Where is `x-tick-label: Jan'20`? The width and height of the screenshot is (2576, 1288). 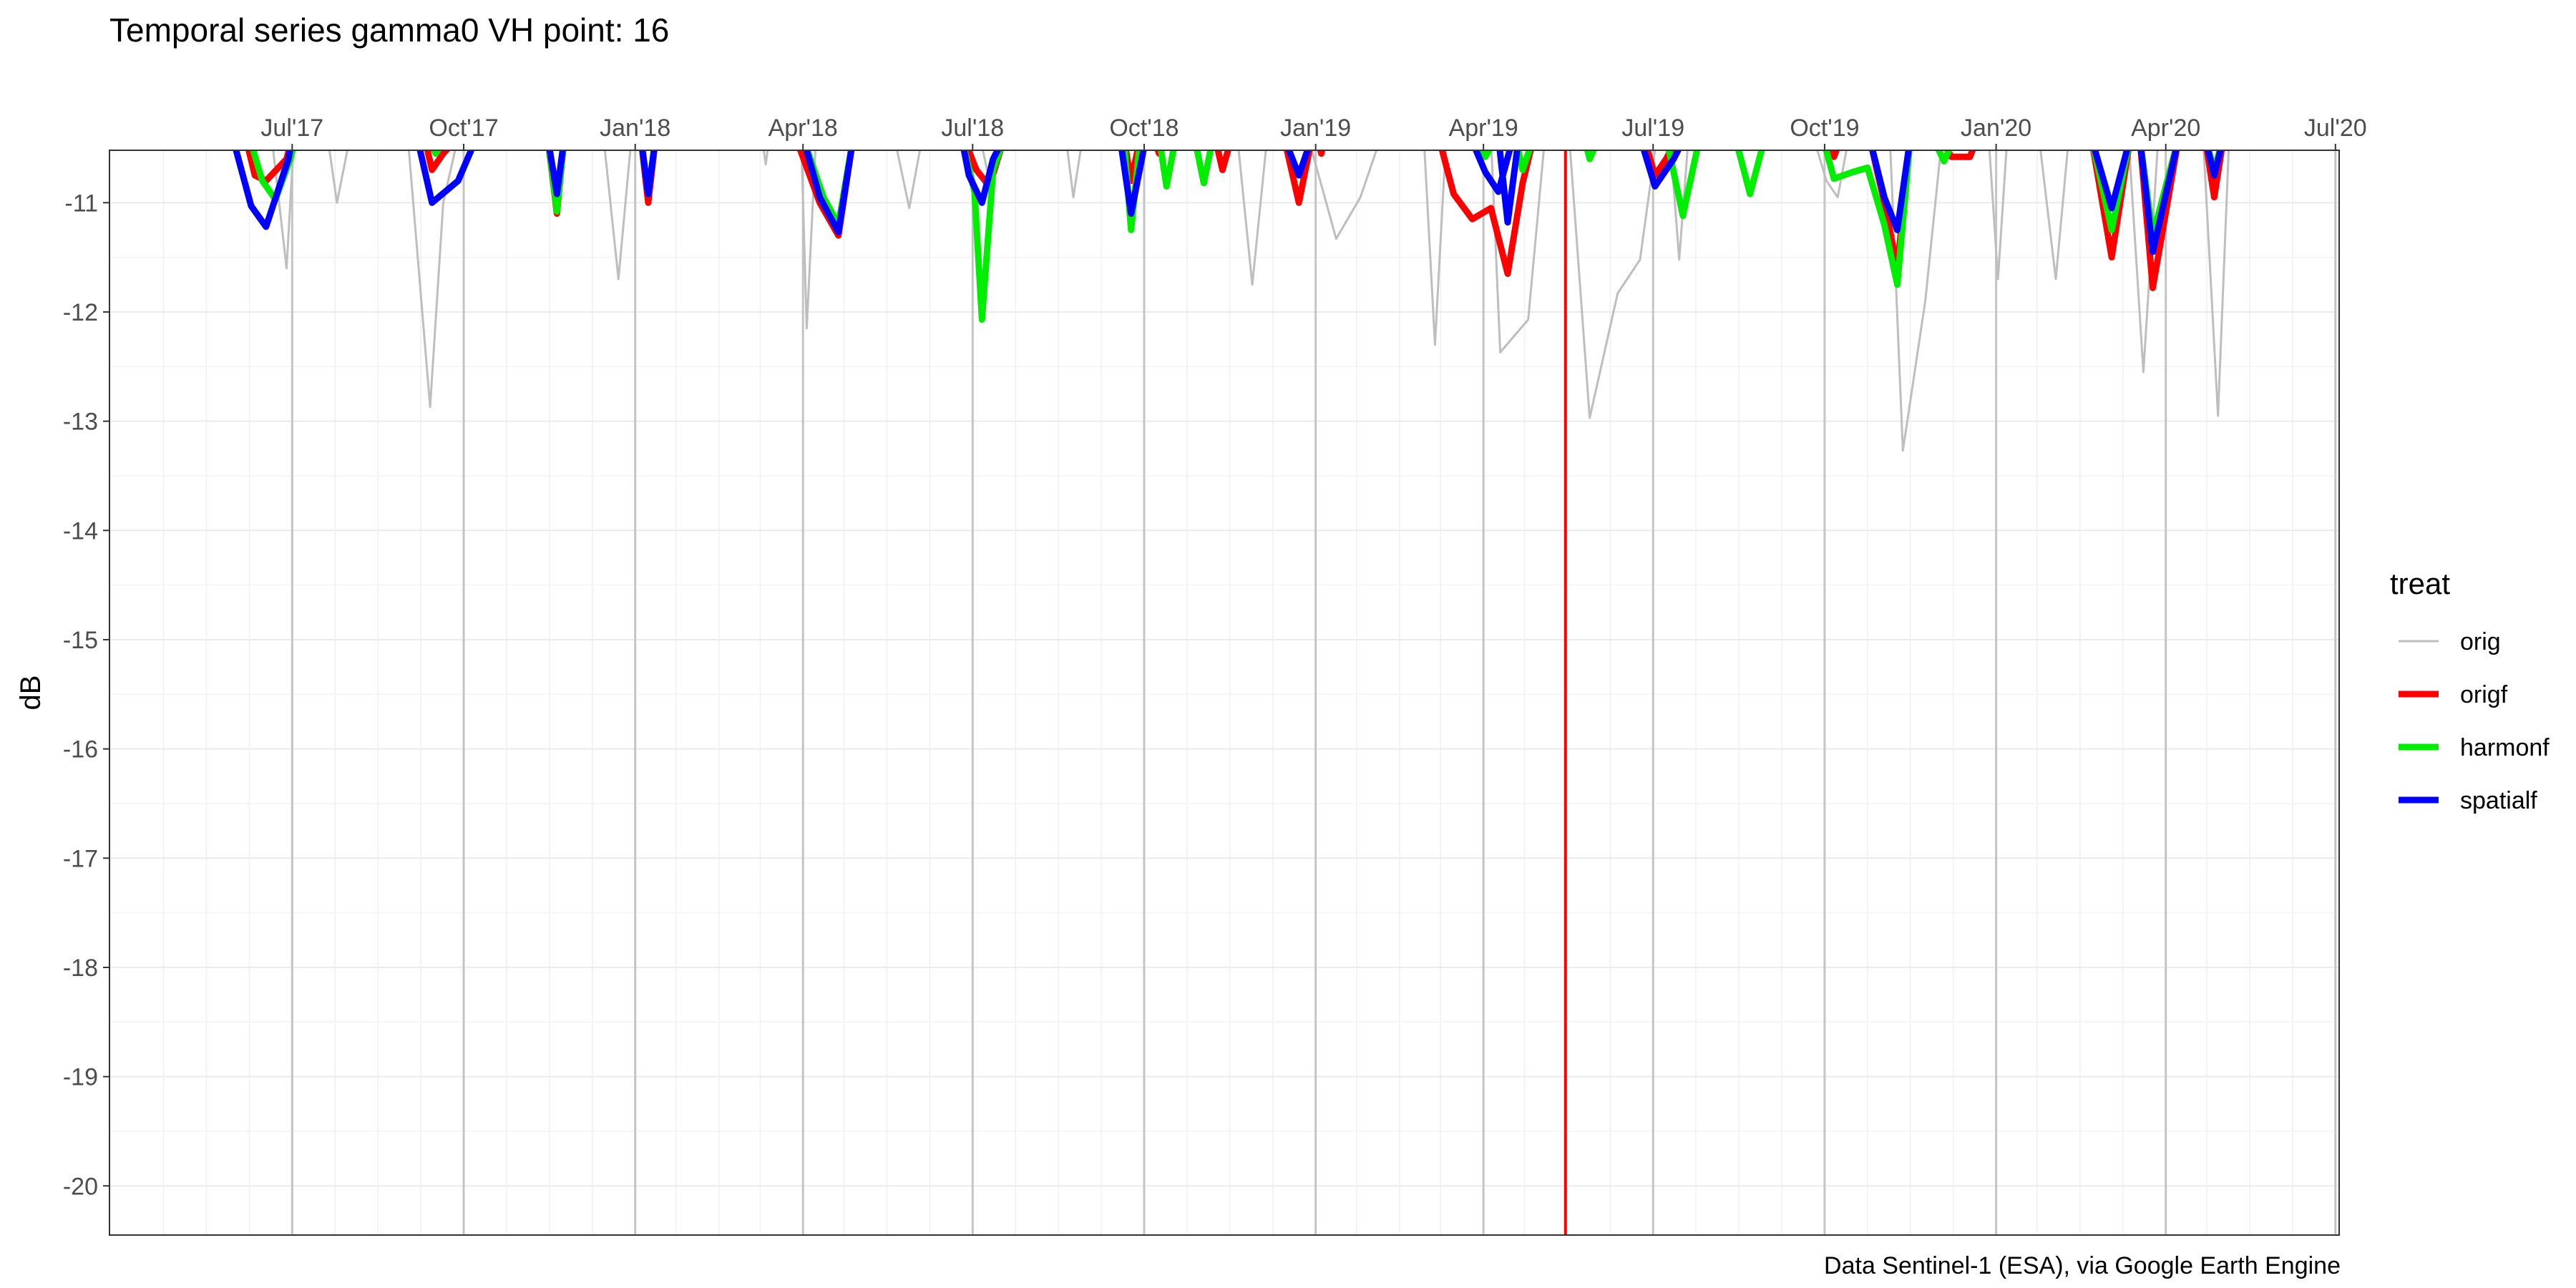 x-tick-label: Jan'20 is located at coordinates (1996, 128).